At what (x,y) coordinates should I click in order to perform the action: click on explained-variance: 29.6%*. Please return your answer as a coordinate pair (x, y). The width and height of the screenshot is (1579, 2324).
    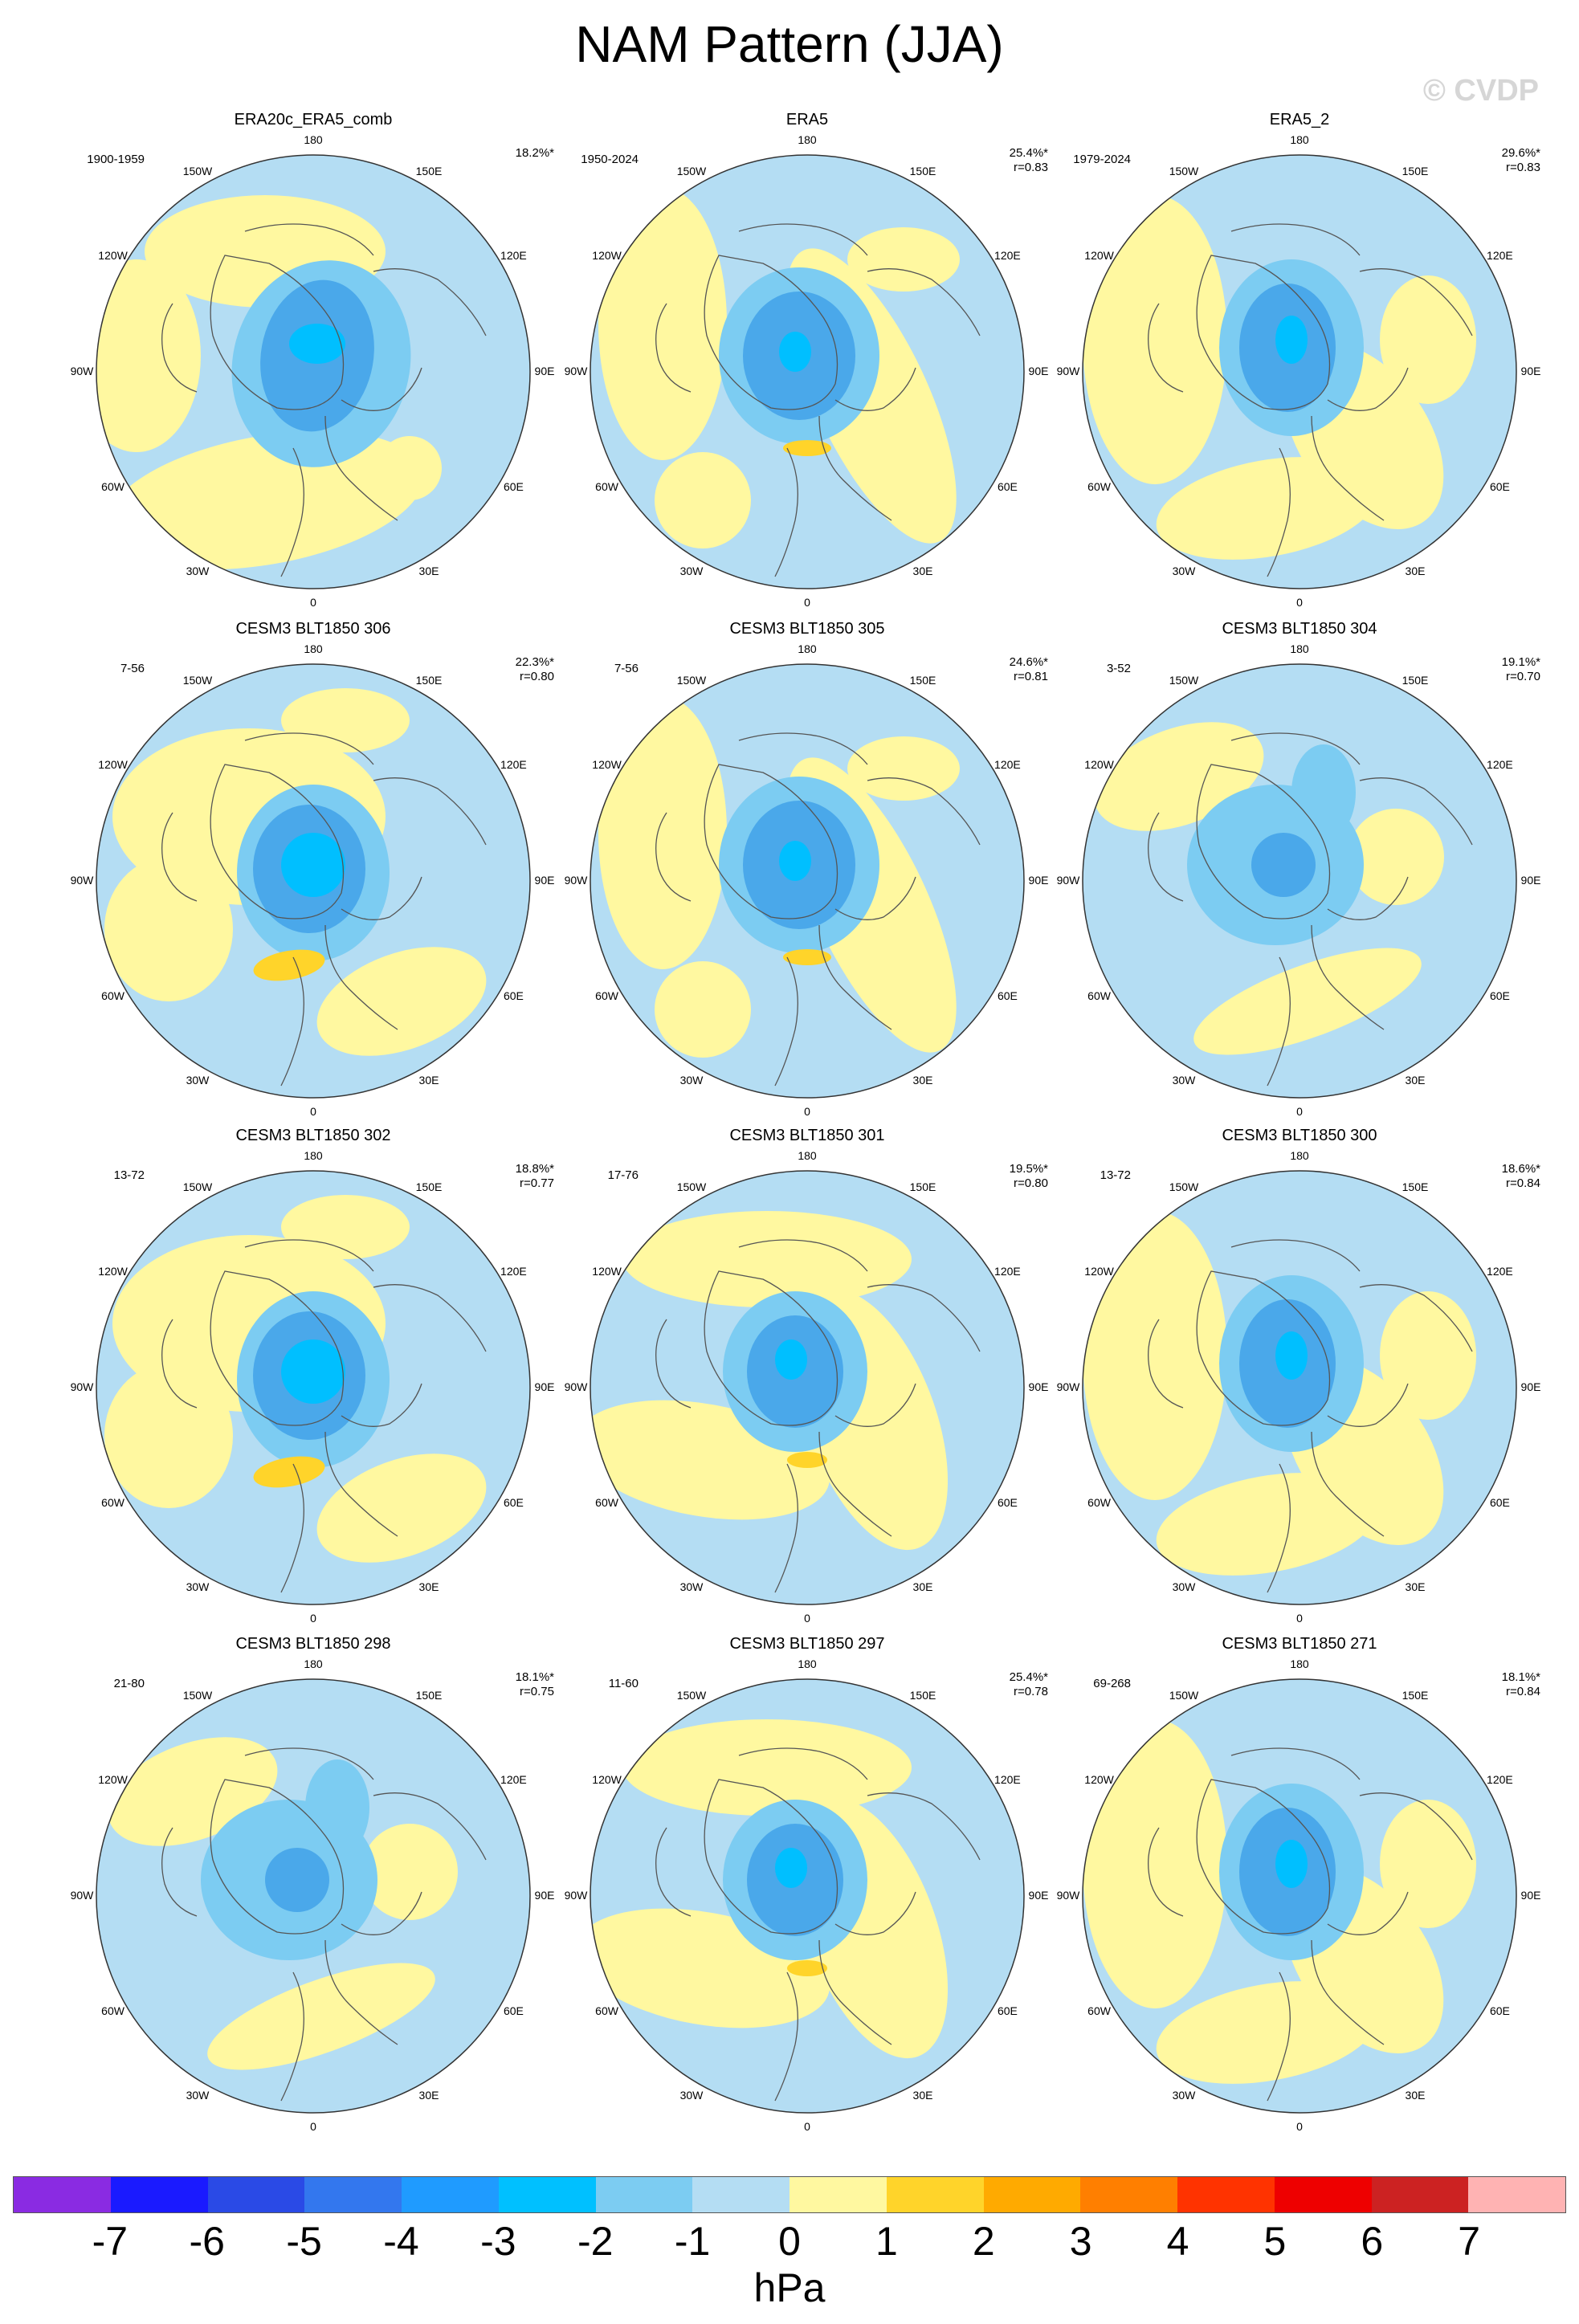
    Looking at the image, I should click on (1520, 153).